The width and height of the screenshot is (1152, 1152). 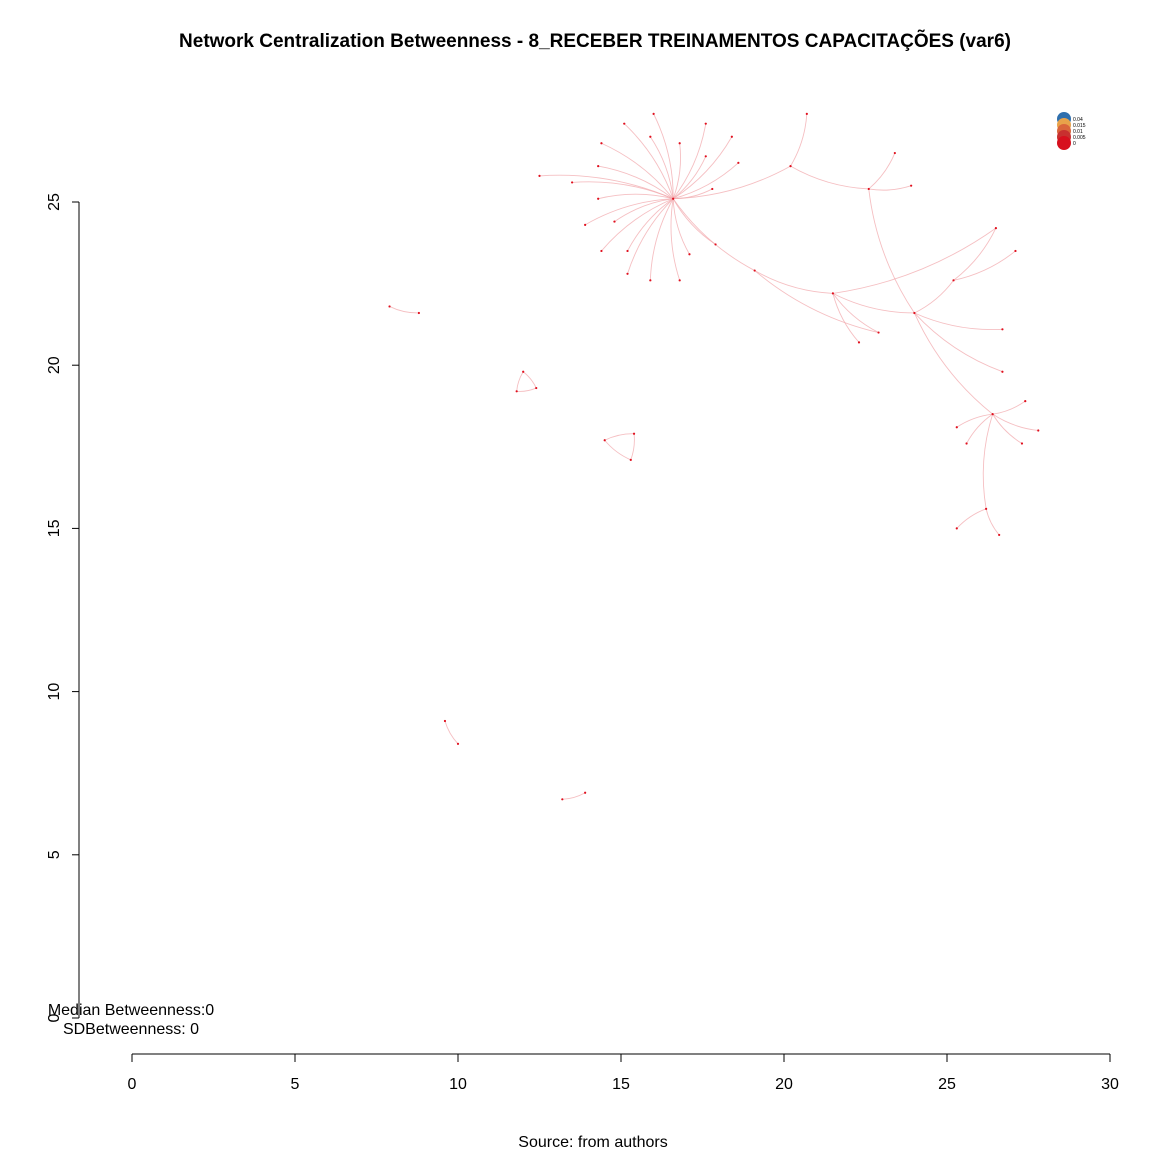 What do you see at coordinates (621, 1084) in the screenshot?
I see `x-tick-label: 15` at bounding box center [621, 1084].